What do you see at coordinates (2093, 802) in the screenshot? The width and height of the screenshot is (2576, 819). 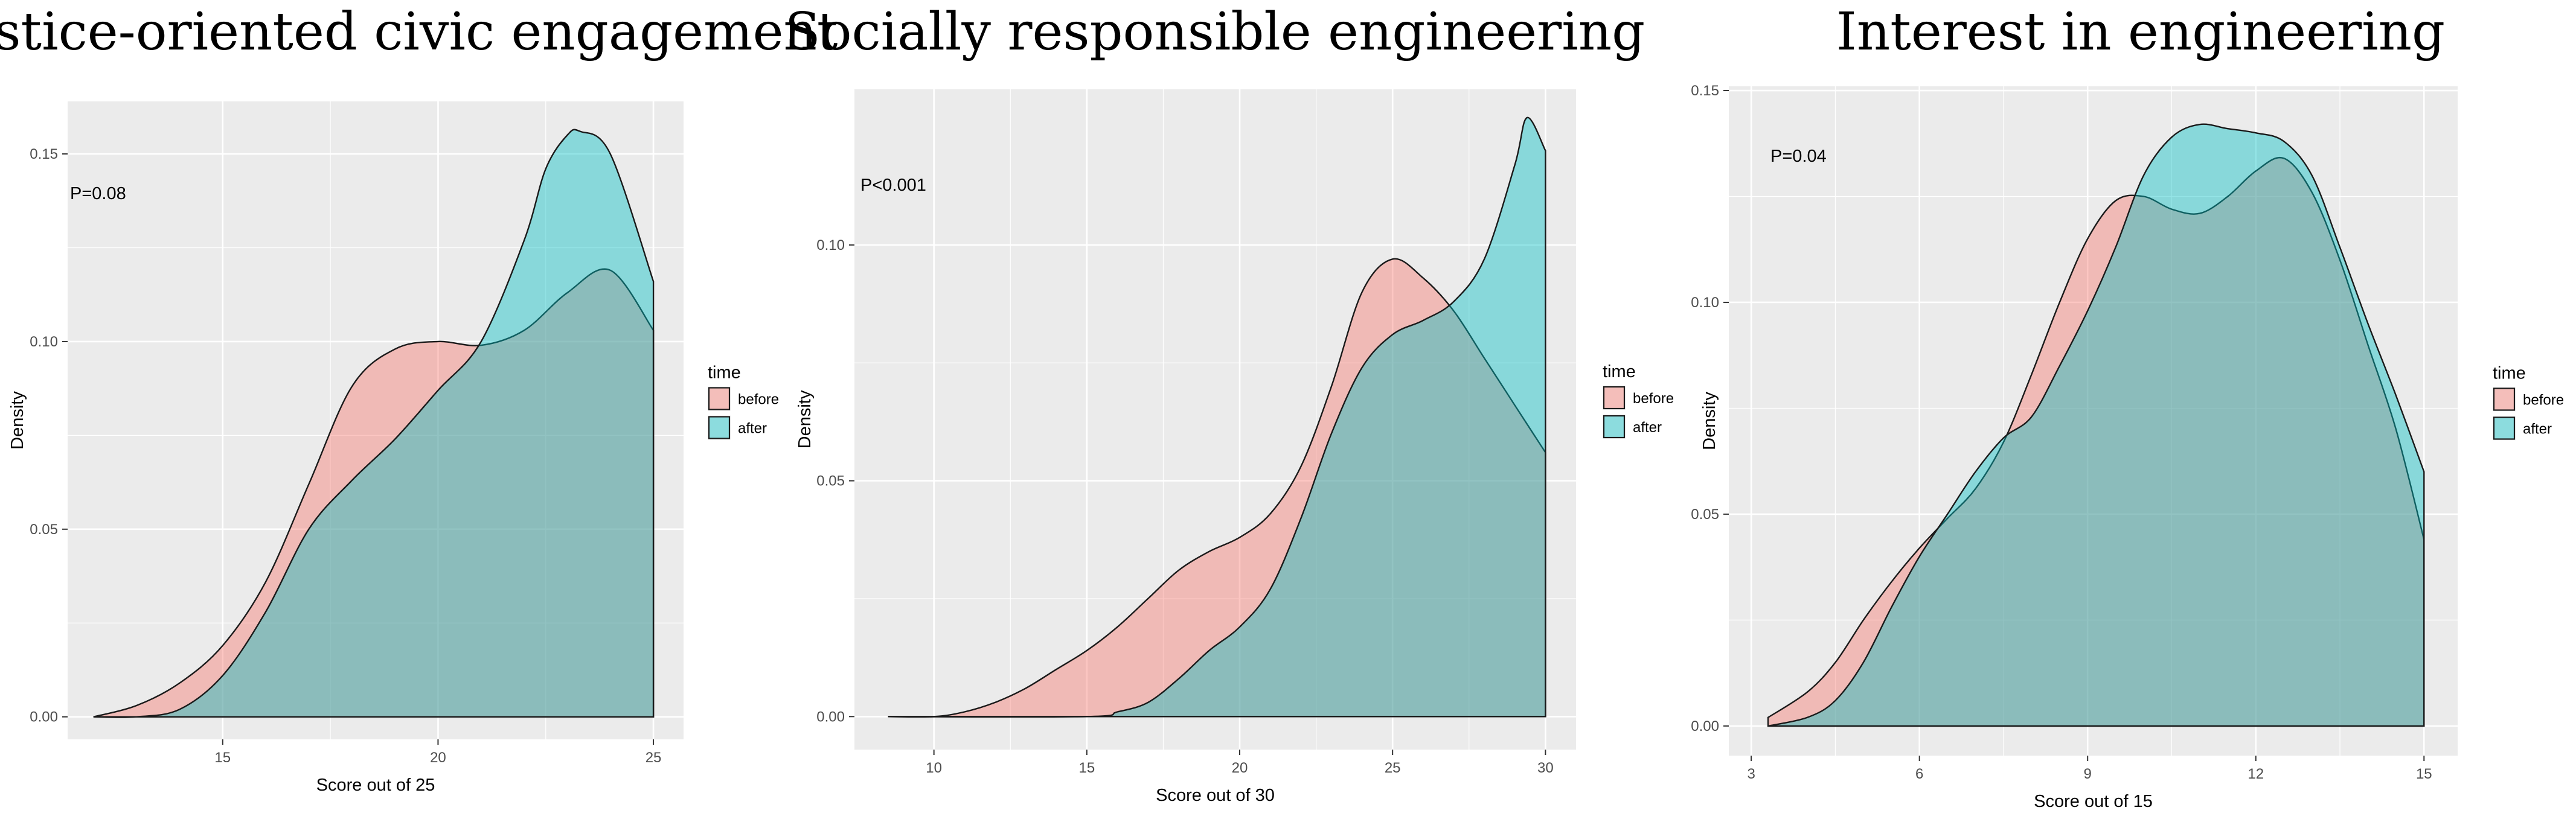 I see `x-axis-title: Score out of 15` at bounding box center [2093, 802].